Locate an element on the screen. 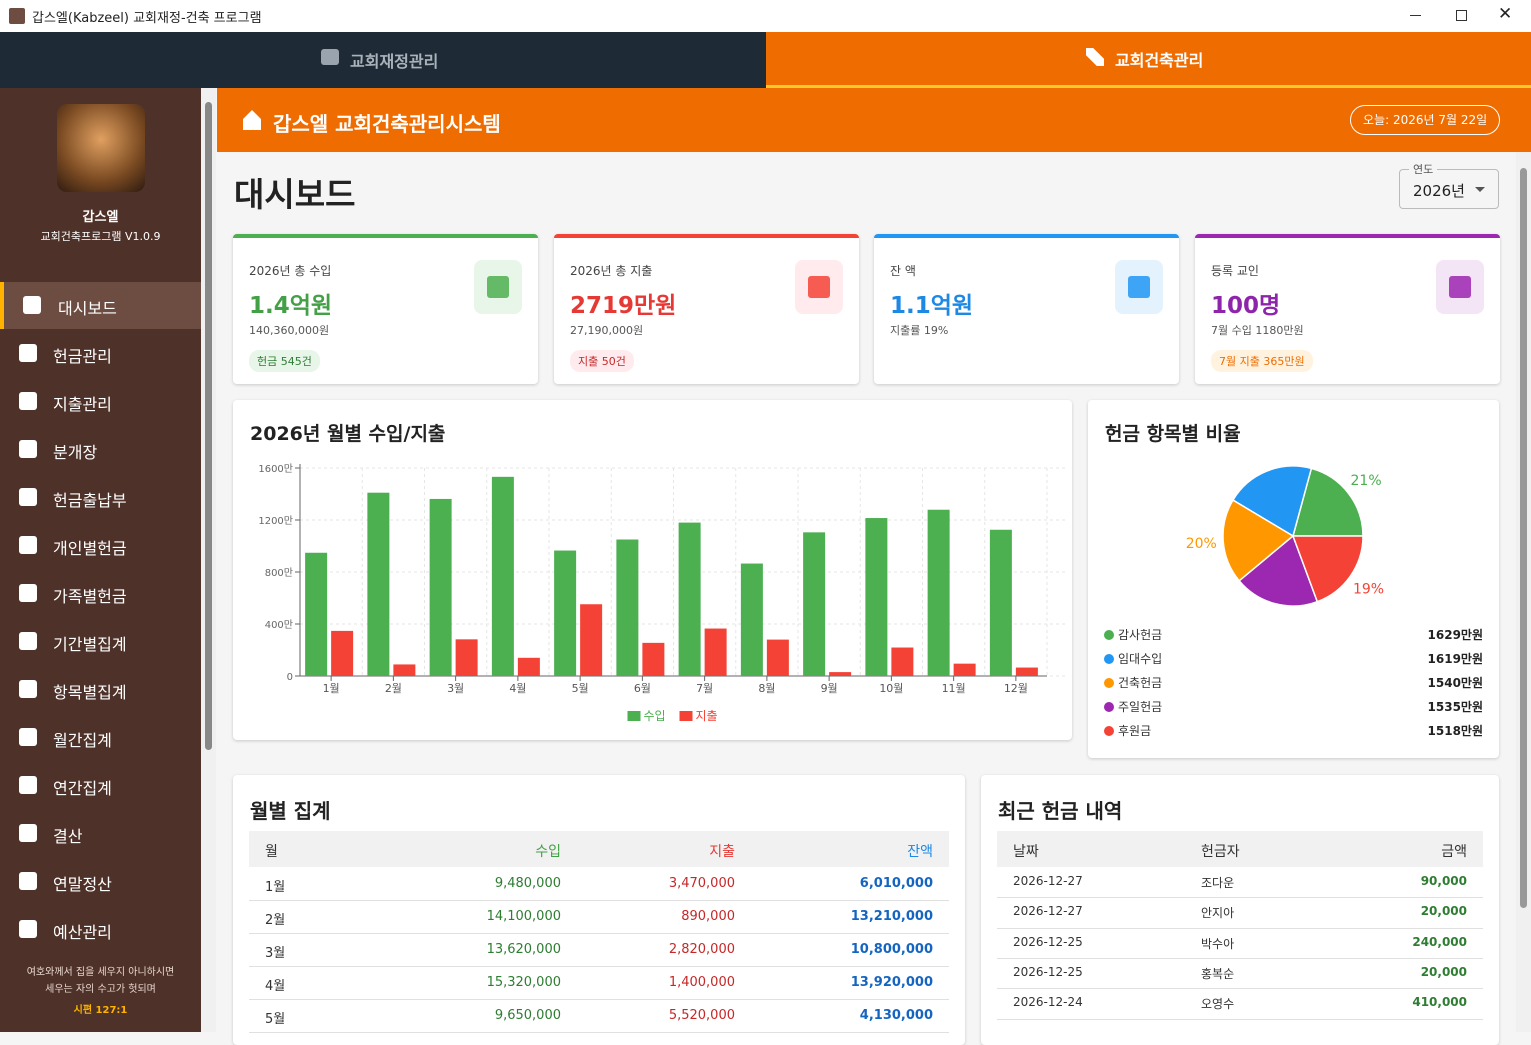 This screenshot has width=1531, height=1045. close-button: ✕ is located at coordinates (1505, 14).